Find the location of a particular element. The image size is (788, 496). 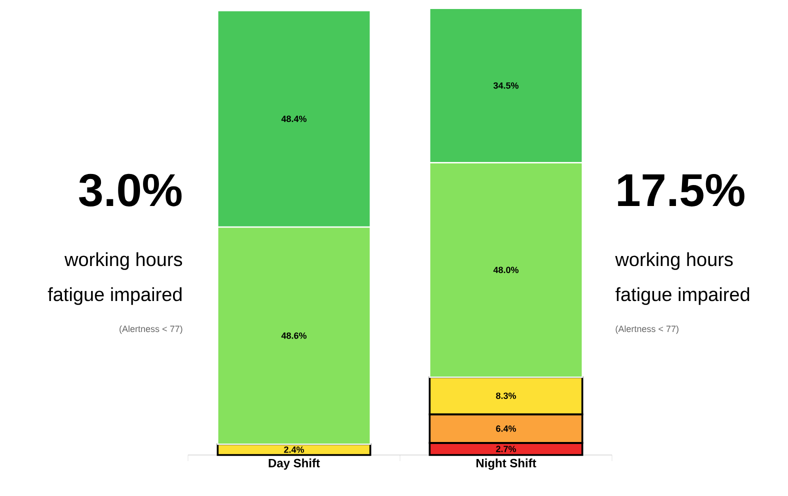

data-label: 48.0% is located at coordinates (506, 270).